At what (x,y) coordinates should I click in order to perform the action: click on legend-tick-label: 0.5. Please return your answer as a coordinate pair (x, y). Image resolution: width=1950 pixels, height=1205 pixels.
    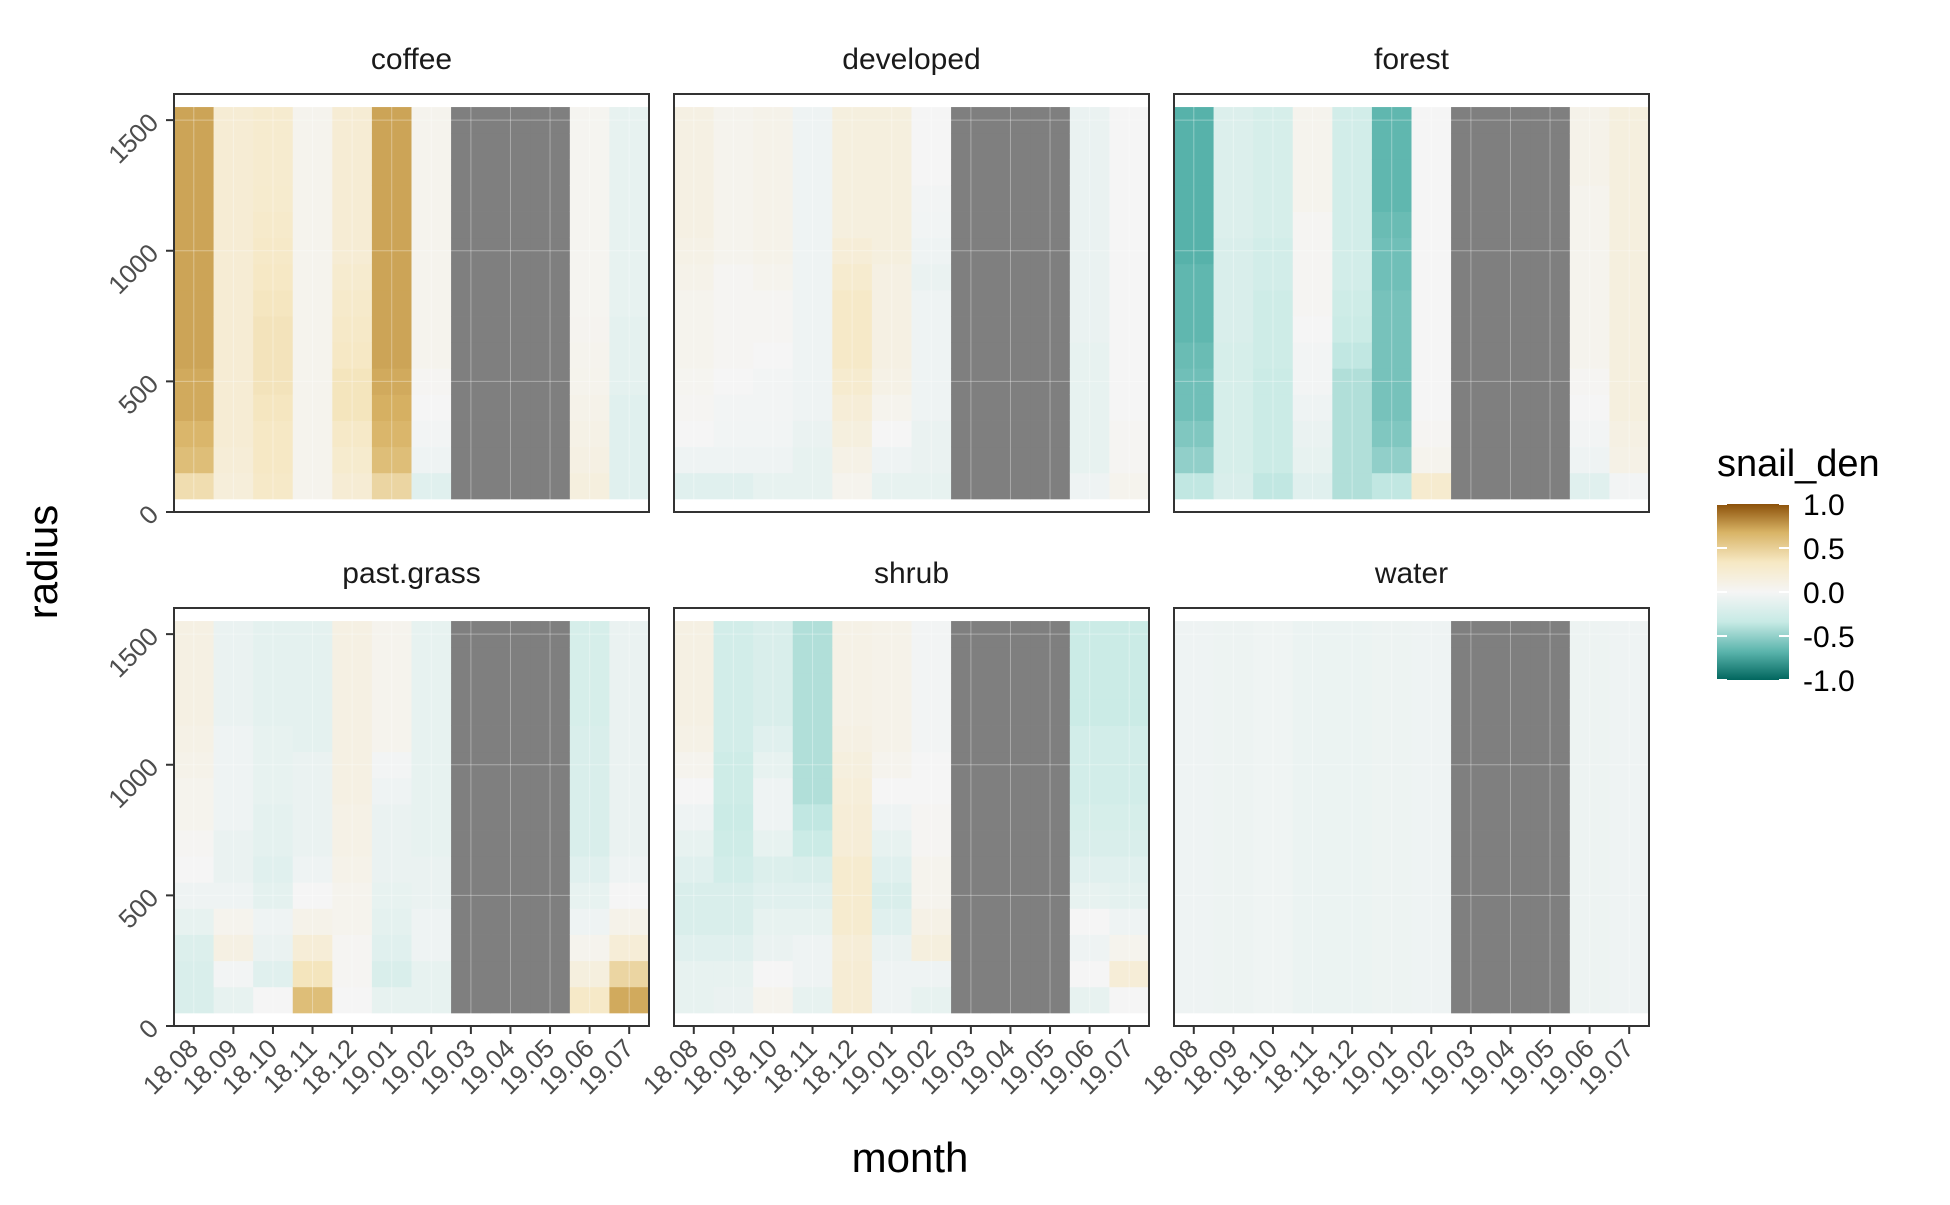
    Looking at the image, I should click on (1824, 549).